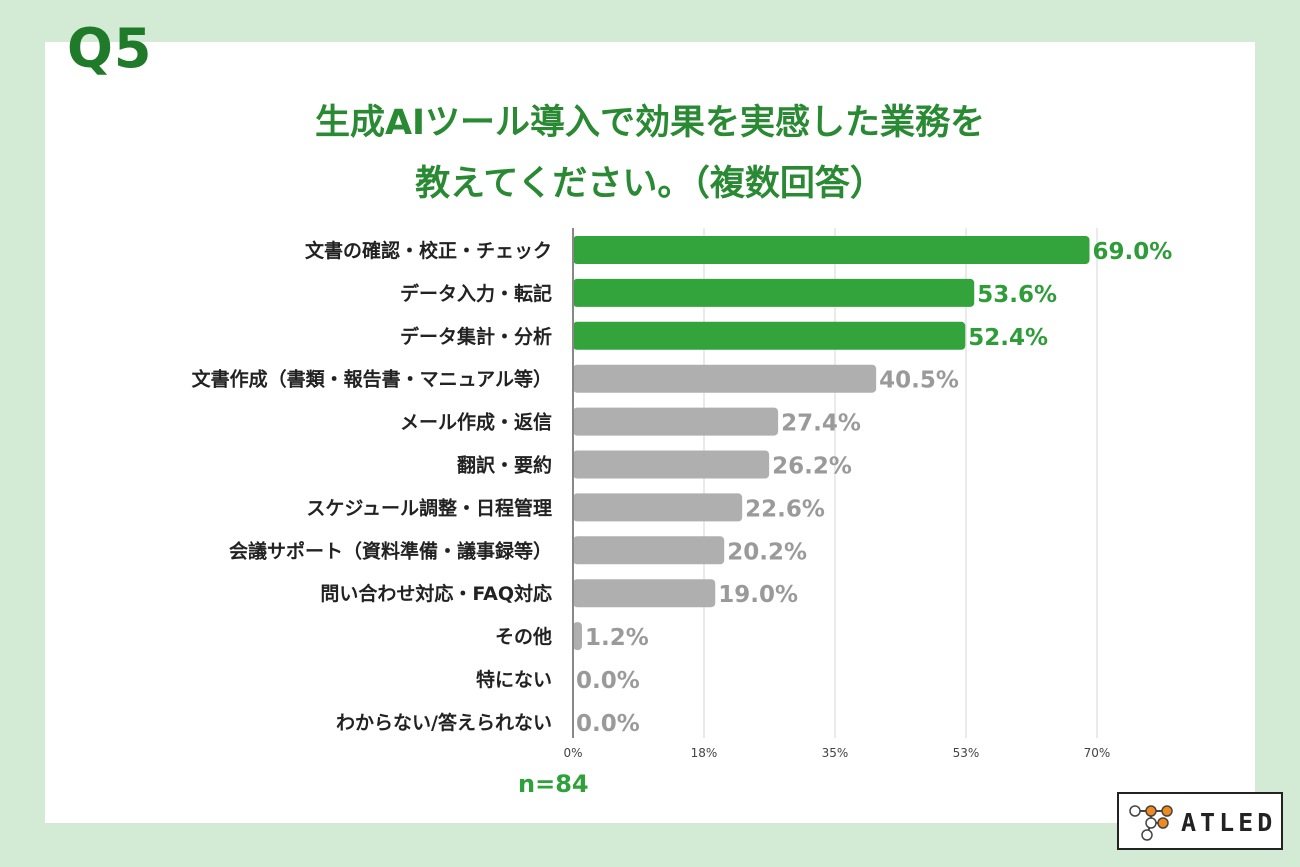 Image resolution: width=1300 pixels, height=867 pixels. Describe the element at coordinates (812, 467) in the screenshot. I see `value-label: 26.2%` at that location.